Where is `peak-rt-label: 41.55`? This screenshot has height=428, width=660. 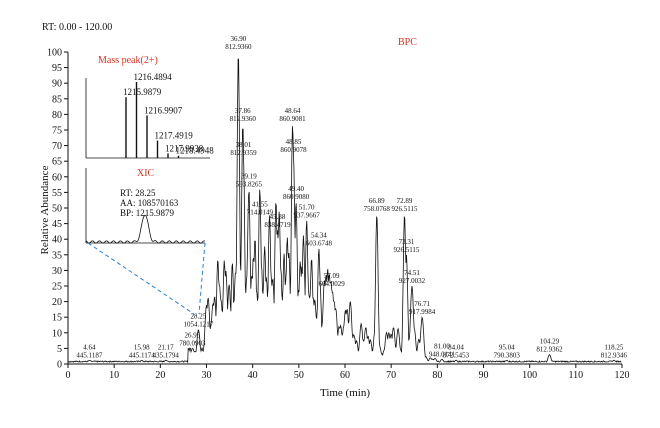
peak-rt-label: 41.55 is located at coordinates (260, 204).